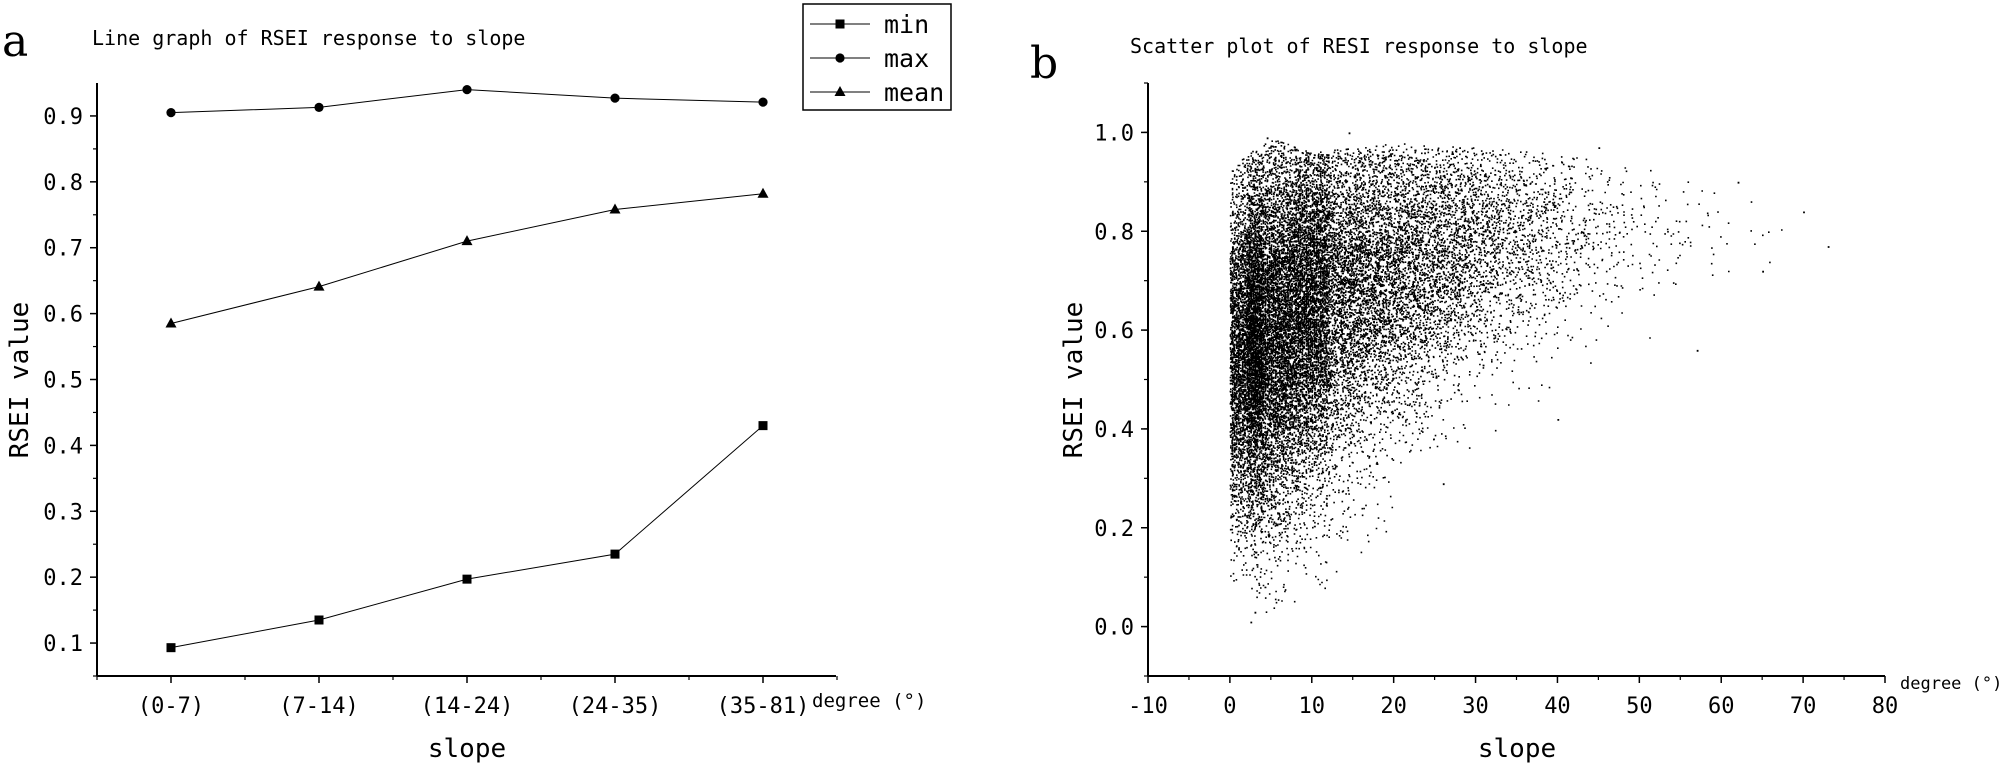 The image size is (2007, 766). Describe the element at coordinates (906, 58) in the screenshot. I see `legend-label-max: max` at that location.